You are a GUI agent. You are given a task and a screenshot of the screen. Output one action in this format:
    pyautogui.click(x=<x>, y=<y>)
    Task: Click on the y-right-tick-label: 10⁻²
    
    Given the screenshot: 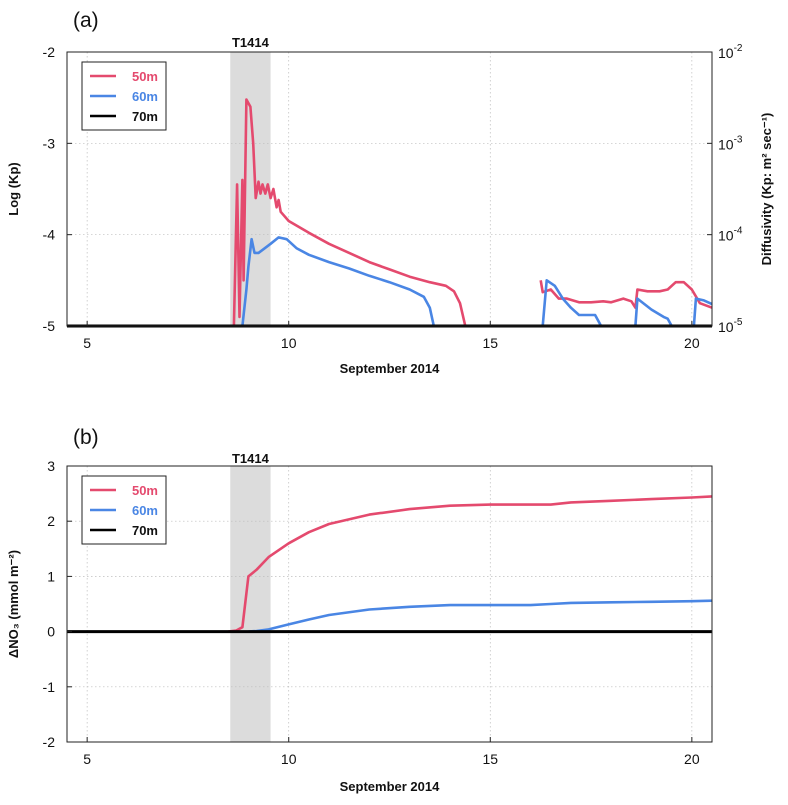 What is the action you would take?
    pyautogui.click(x=730, y=52)
    